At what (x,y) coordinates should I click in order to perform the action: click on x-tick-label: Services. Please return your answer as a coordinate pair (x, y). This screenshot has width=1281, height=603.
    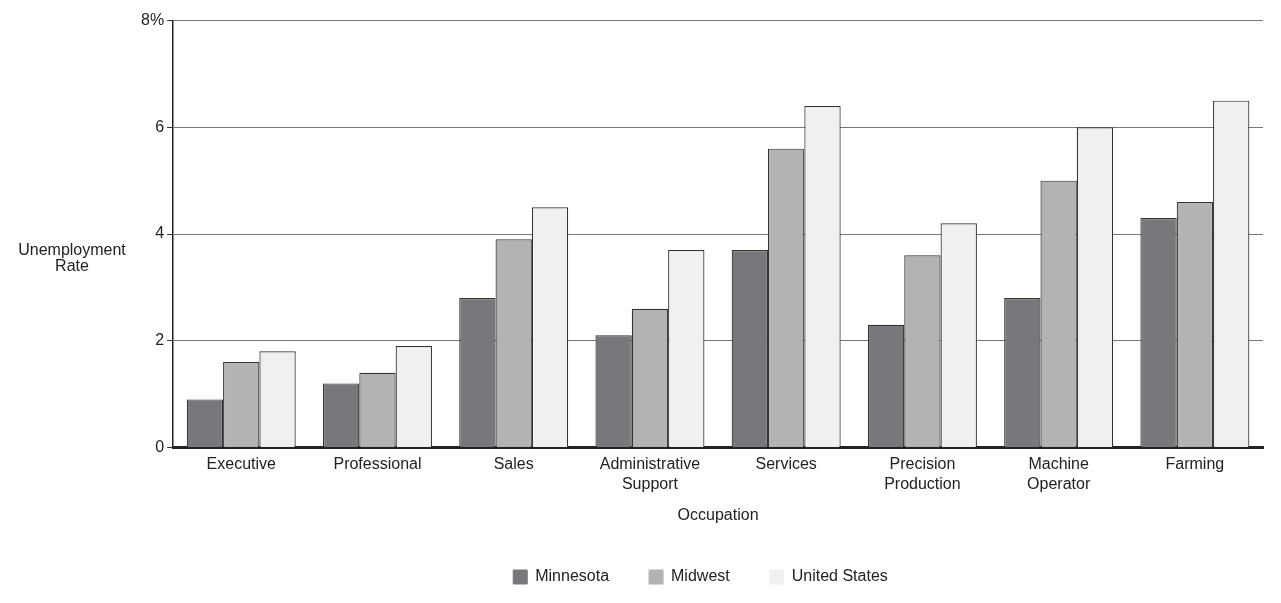
    Looking at the image, I should click on (786, 464).